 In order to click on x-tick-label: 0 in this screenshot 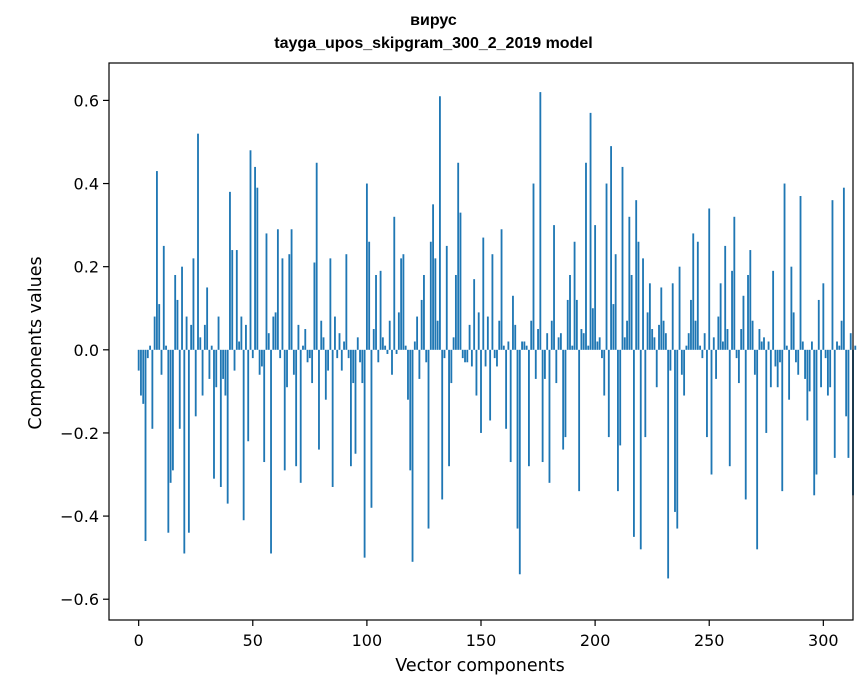, I will do `click(139, 640)`.